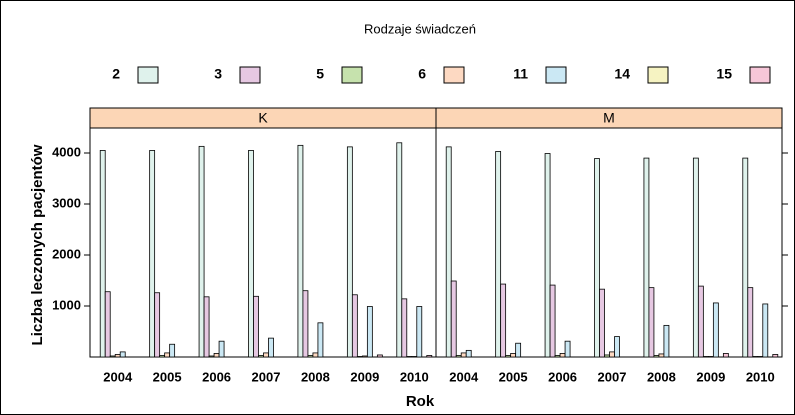  I want to click on y-tick-label: 2000, so click(66, 253).